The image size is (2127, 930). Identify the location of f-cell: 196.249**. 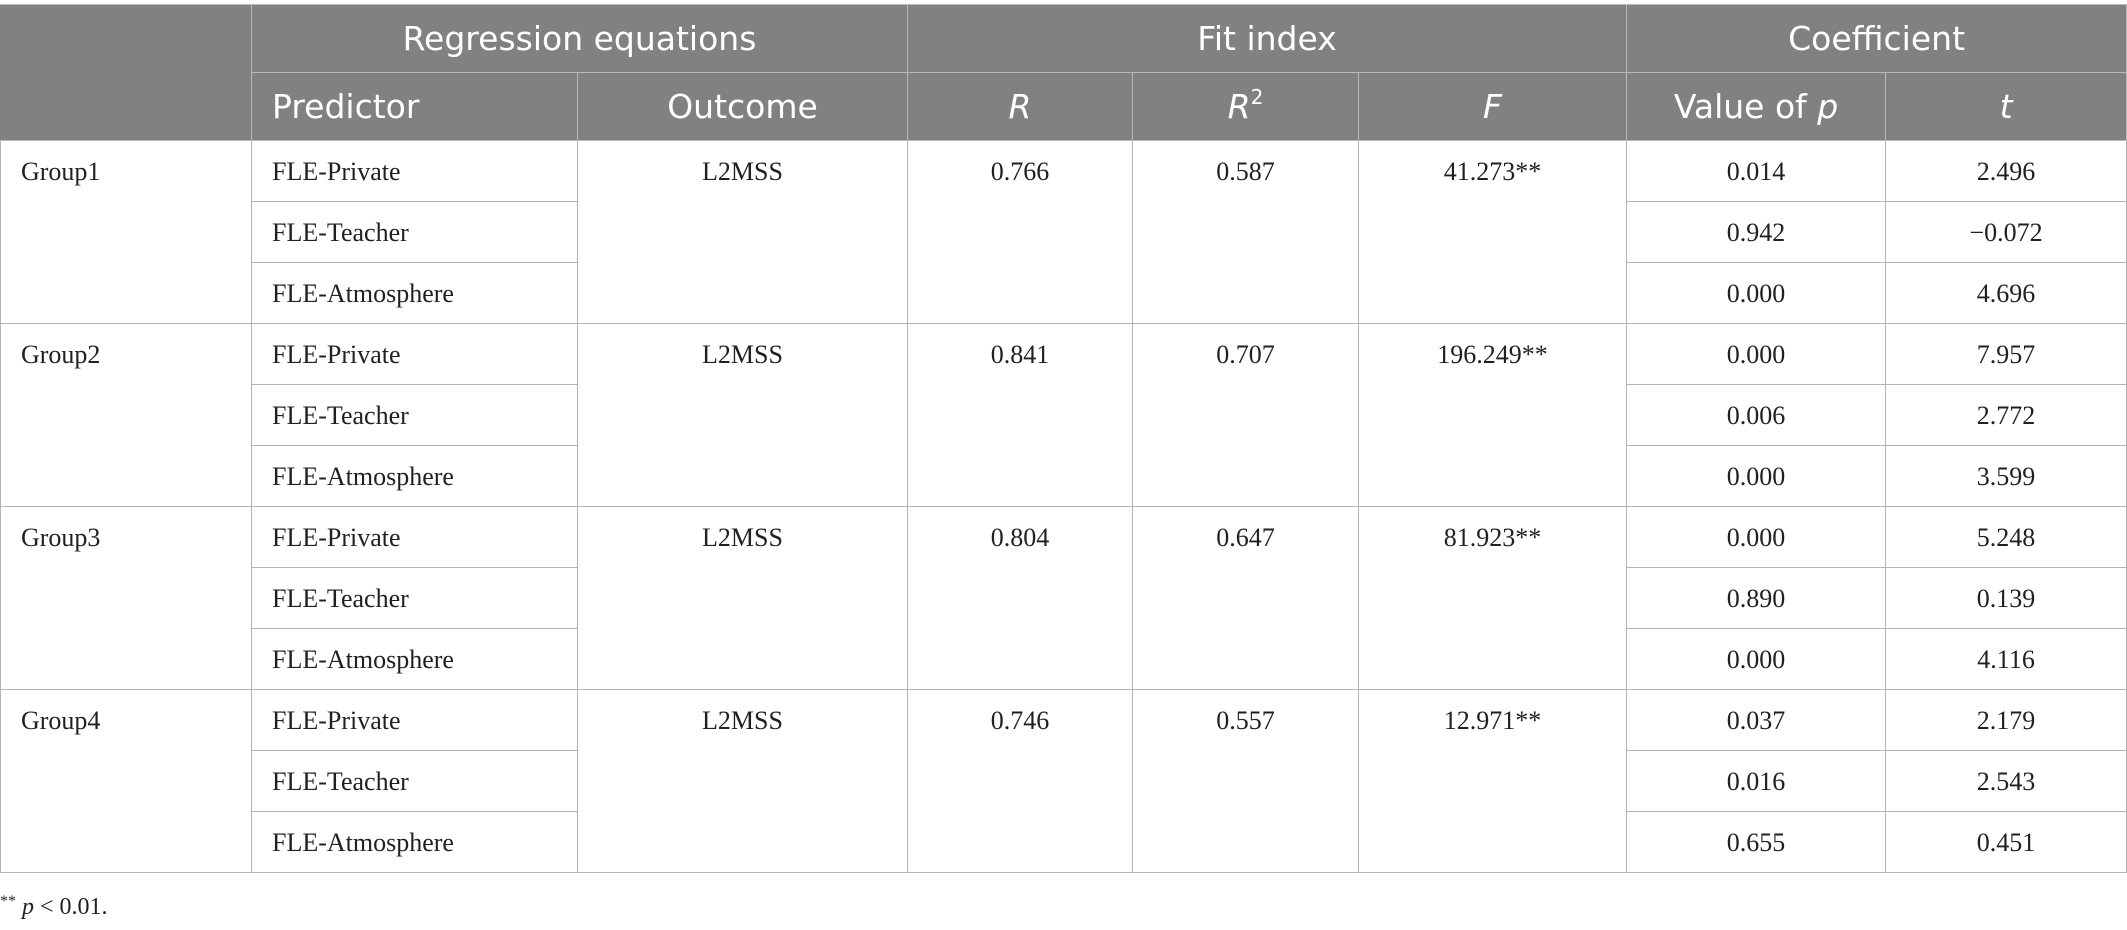
(1493, 415).